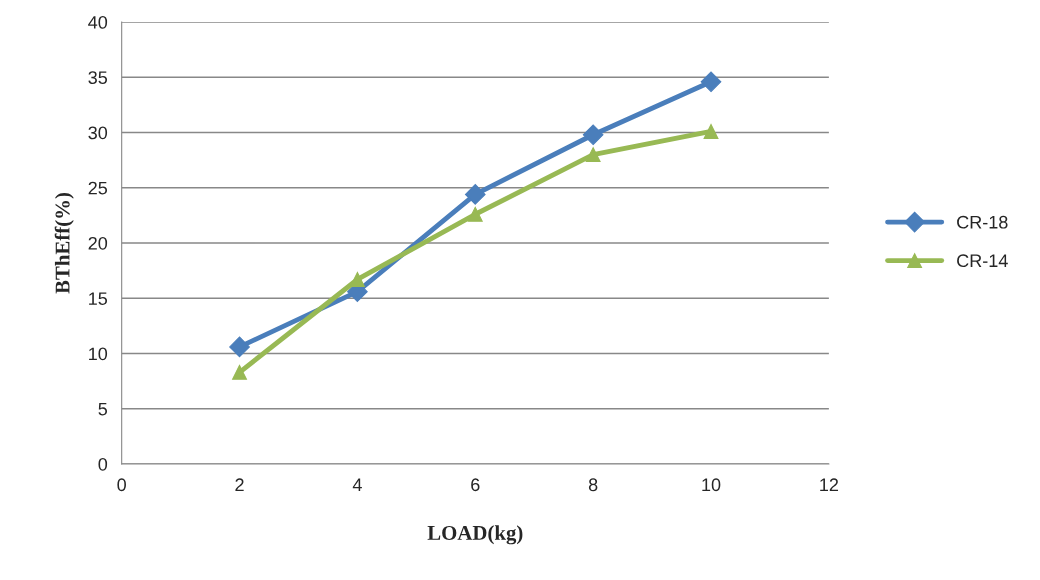 This screenshot has width=1040, height=580. What do you see at coordinates (103, 409) in the screenshot?
I see `y-tick-label: 5` at bounding box center [103, 409].